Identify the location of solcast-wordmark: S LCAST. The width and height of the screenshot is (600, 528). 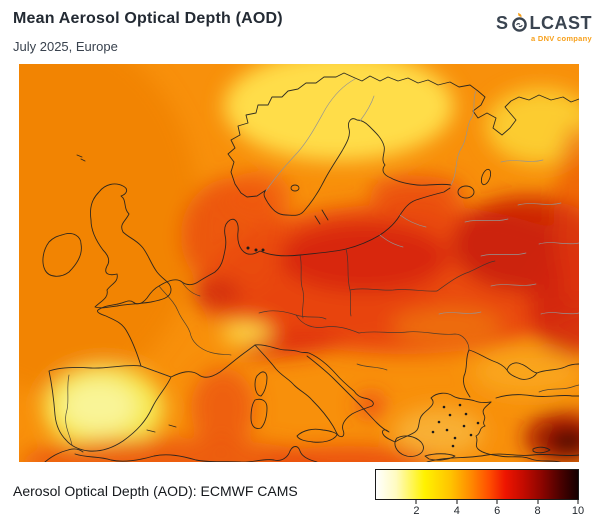
(544, 22).